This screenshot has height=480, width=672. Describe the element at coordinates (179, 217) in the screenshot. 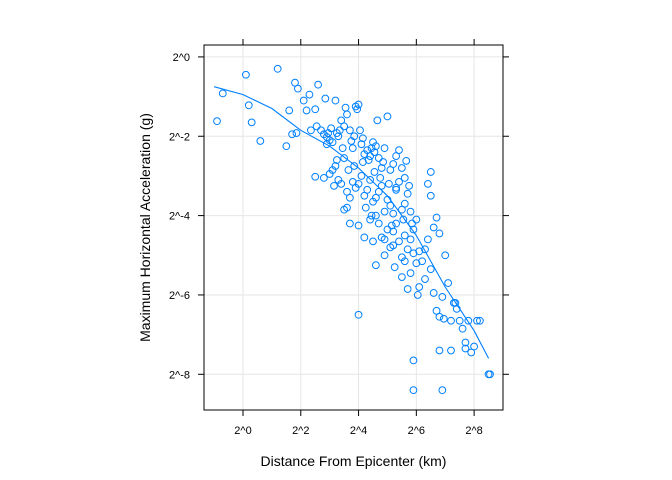

I see `y-tick-label: 2^-4` at that location.